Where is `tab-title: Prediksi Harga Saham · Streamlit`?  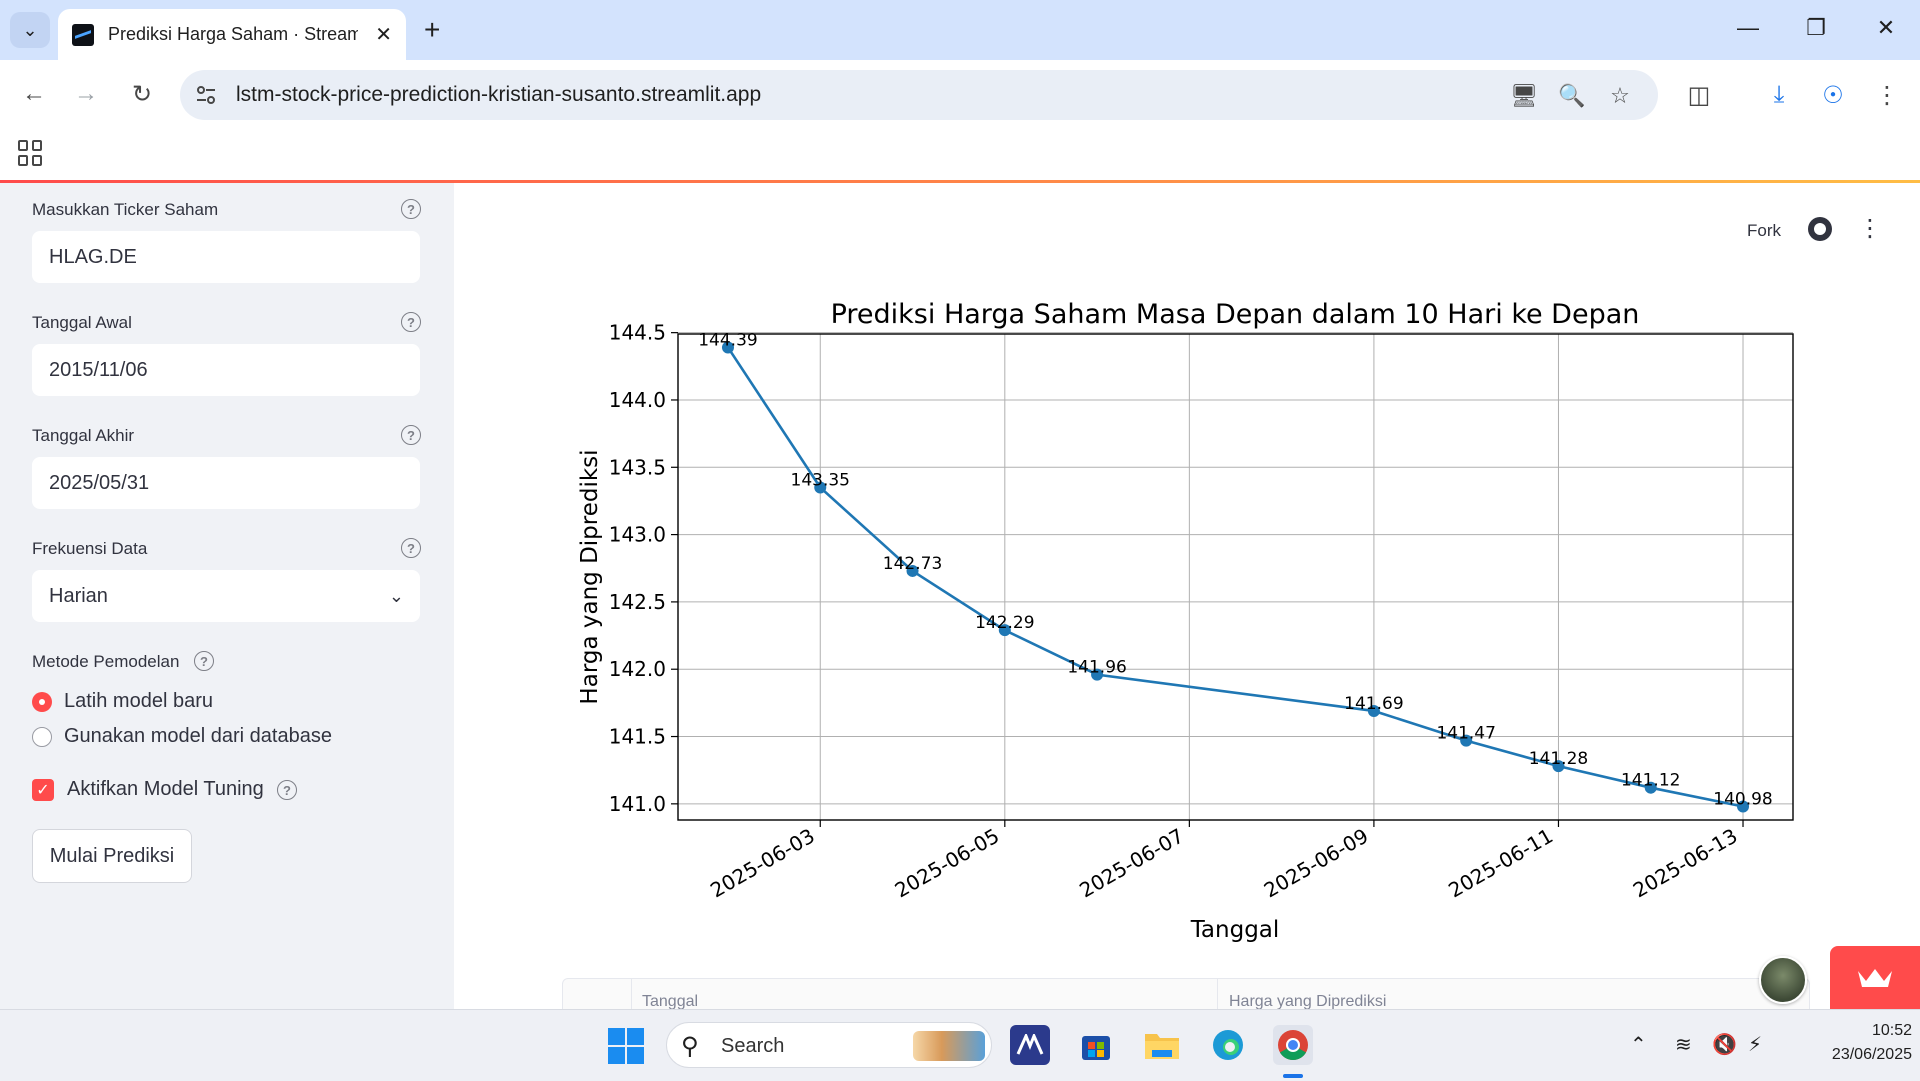 tab-title: Prediksi Harga Saham · Streamlit is located at coordinates (233, 34).